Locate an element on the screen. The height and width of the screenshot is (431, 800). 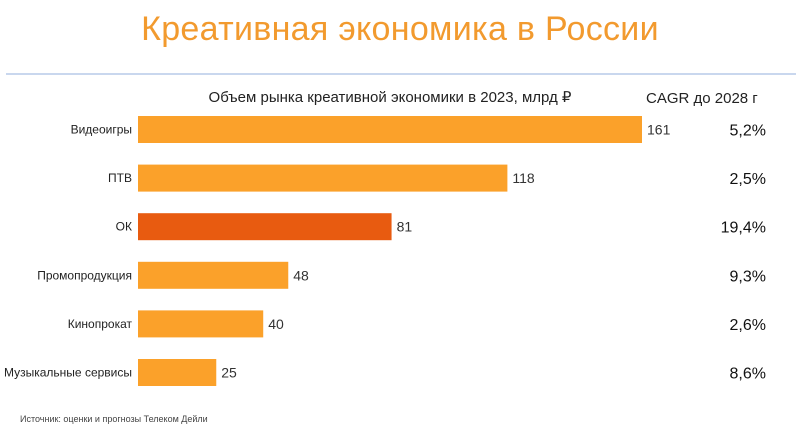
category-label: ОК is located at coordinates (124, 227).